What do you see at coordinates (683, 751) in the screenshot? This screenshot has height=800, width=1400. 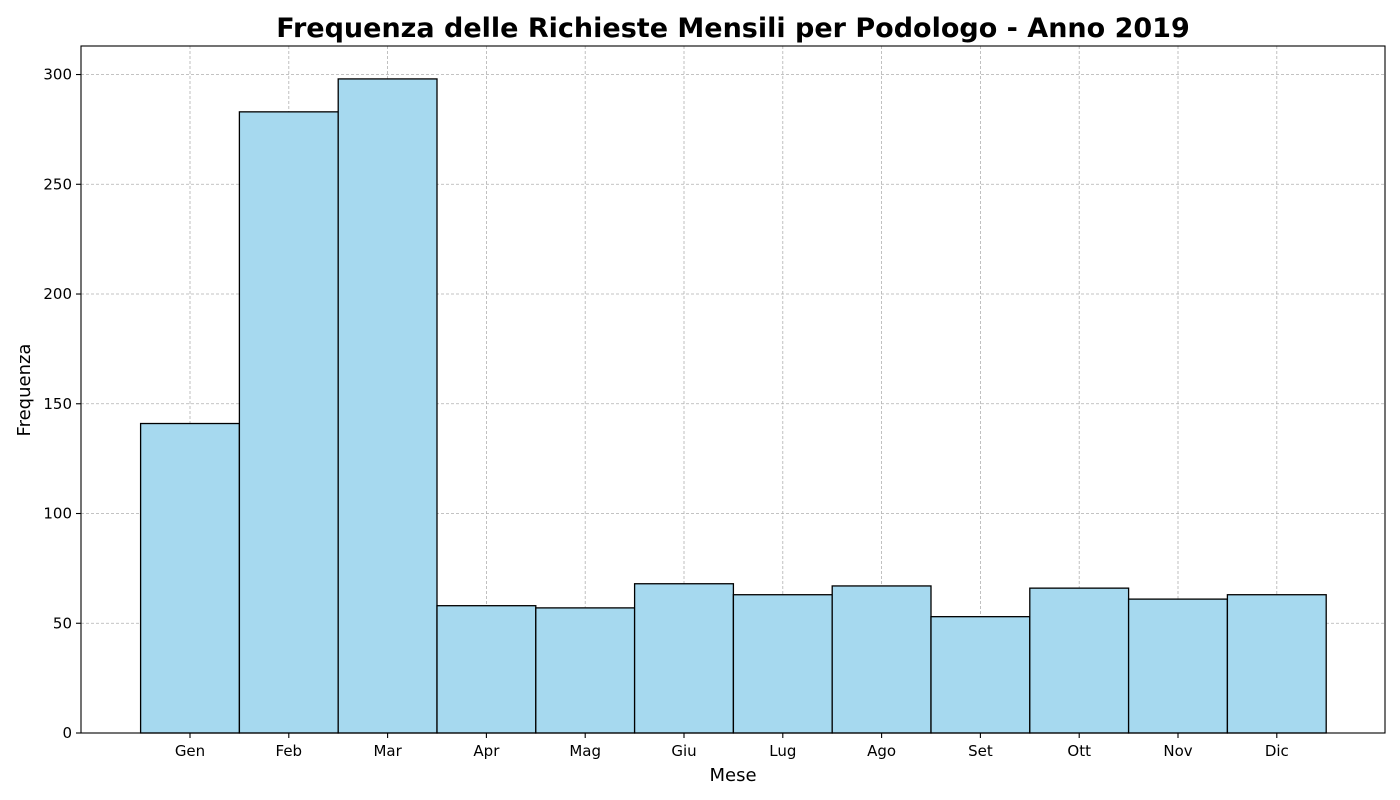 I see `x-tick-label: Giu` at bounding box center [683, 751].